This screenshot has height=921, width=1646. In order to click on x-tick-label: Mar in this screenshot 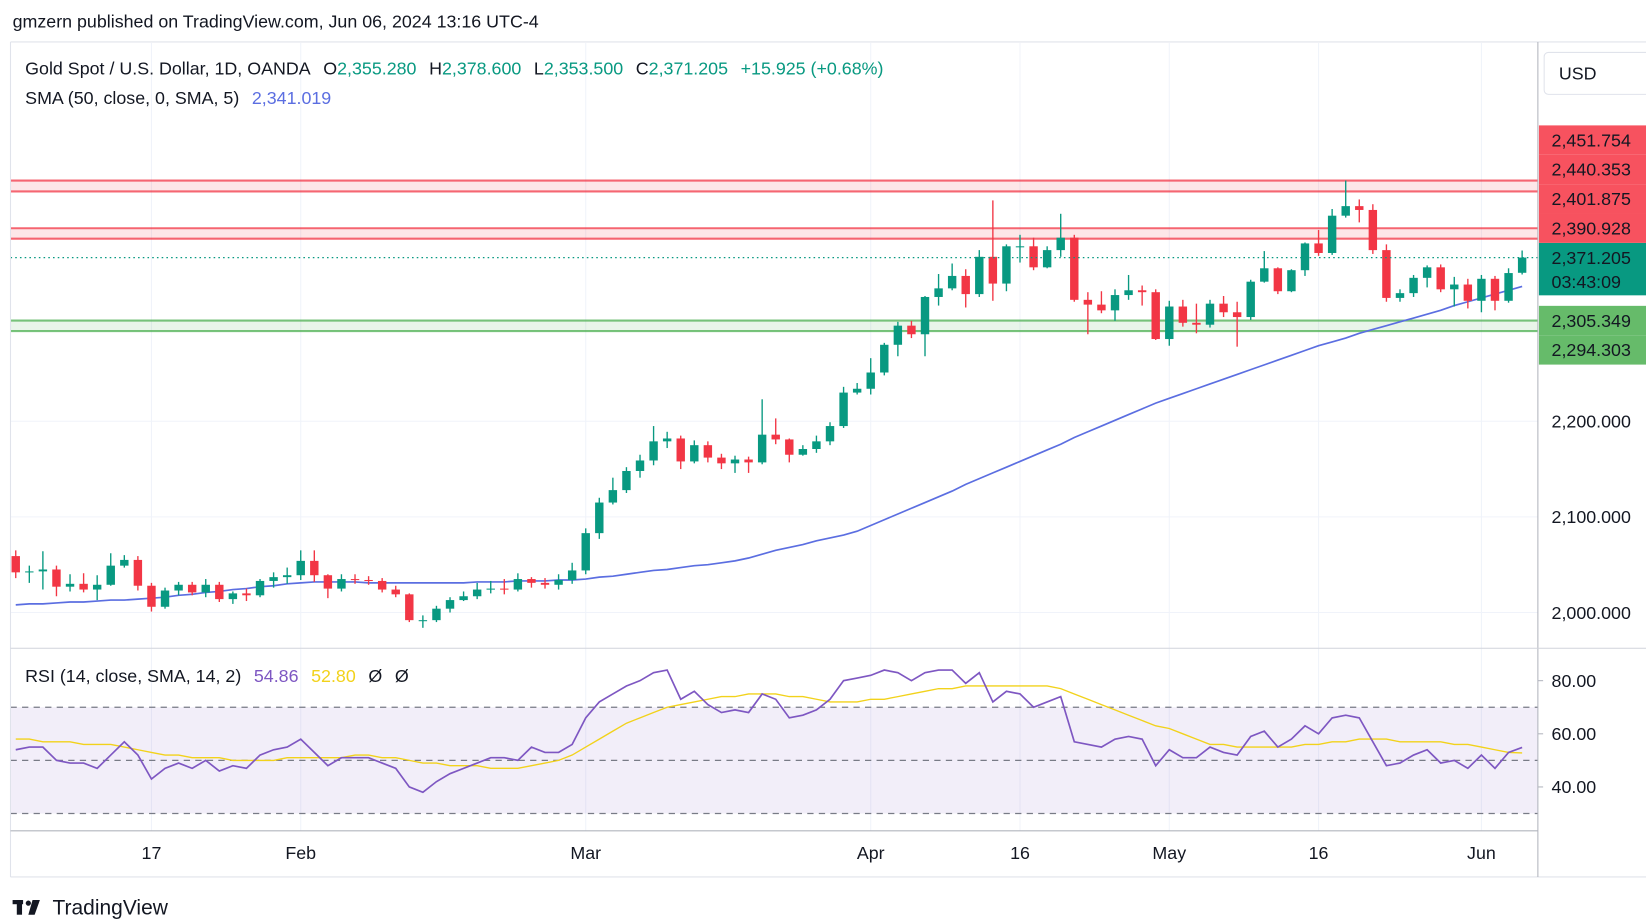, I will do `click(585, 853)`.